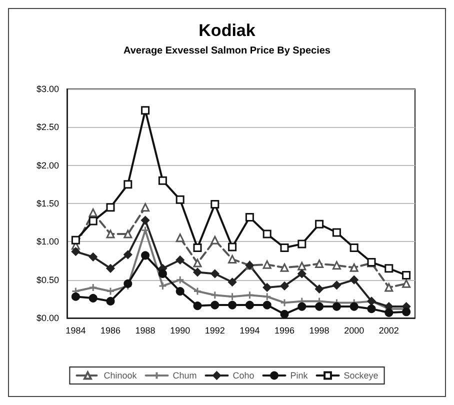  I want to click on x-tick-label: 1994, so click(250, 331).